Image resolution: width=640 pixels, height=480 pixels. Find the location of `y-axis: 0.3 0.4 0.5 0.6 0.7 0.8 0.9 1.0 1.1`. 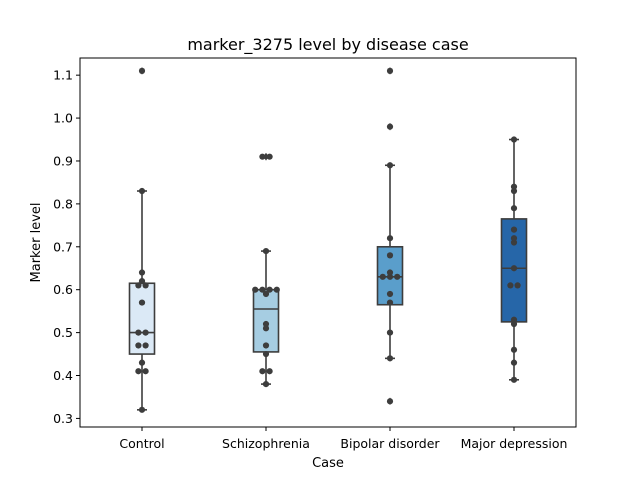

y-axis: 0.3 0.4 0.5 0.6 0.7 0.8 0.9 1.0 1.1 is located at coordinates (66, 247).